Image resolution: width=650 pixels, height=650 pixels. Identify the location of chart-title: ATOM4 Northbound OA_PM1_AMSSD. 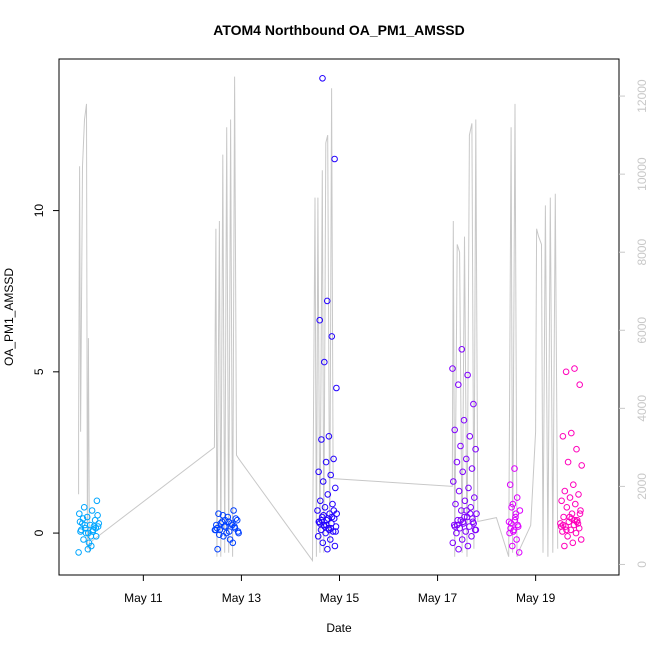
(339, 30).